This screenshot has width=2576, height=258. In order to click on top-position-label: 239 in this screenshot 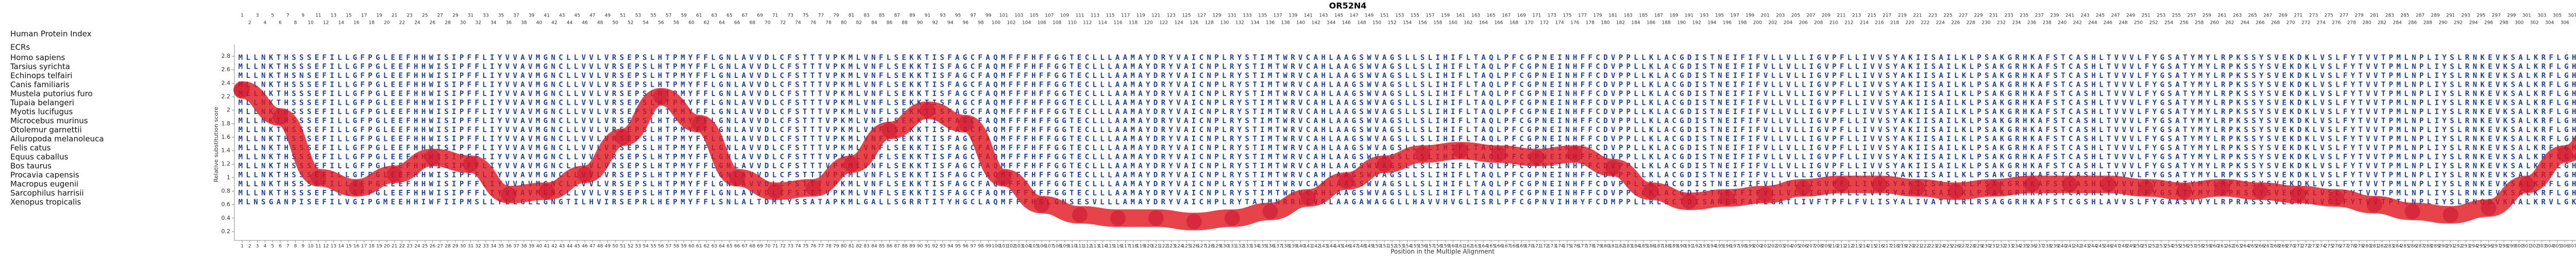, I will do `click(2054, 16)`.